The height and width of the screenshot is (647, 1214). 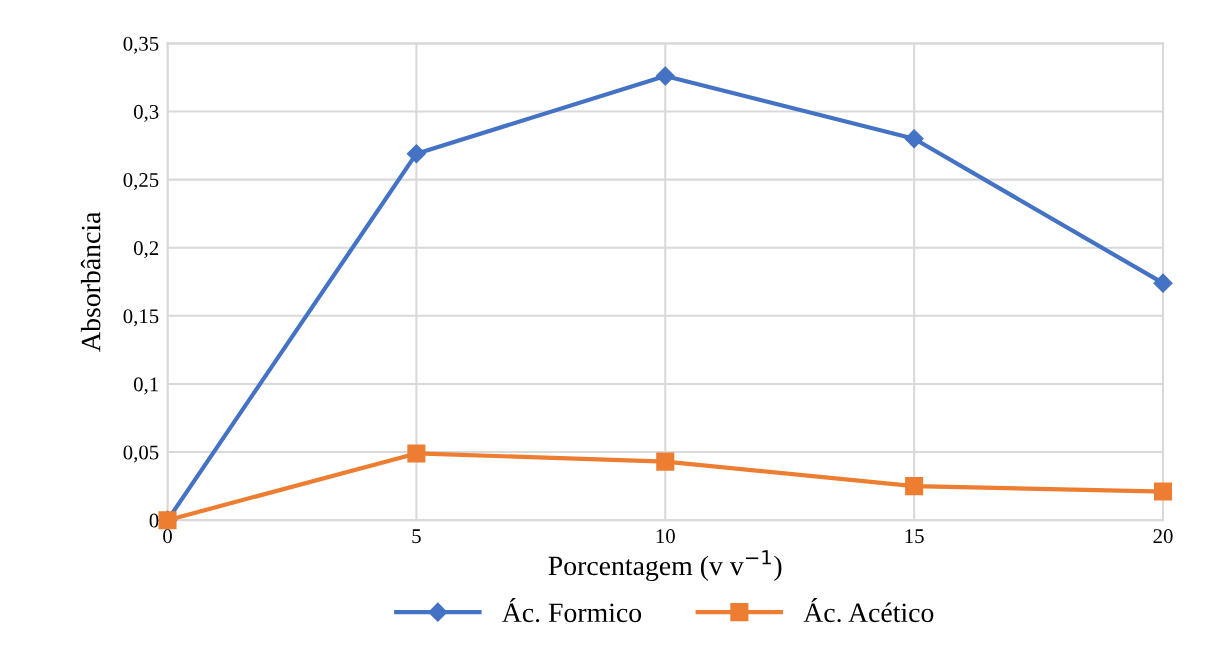 What do you see at coordinates (90, 281) in the screenshot?
I see `y-axis-title: Absorbância` at bounding box center [90, 281].